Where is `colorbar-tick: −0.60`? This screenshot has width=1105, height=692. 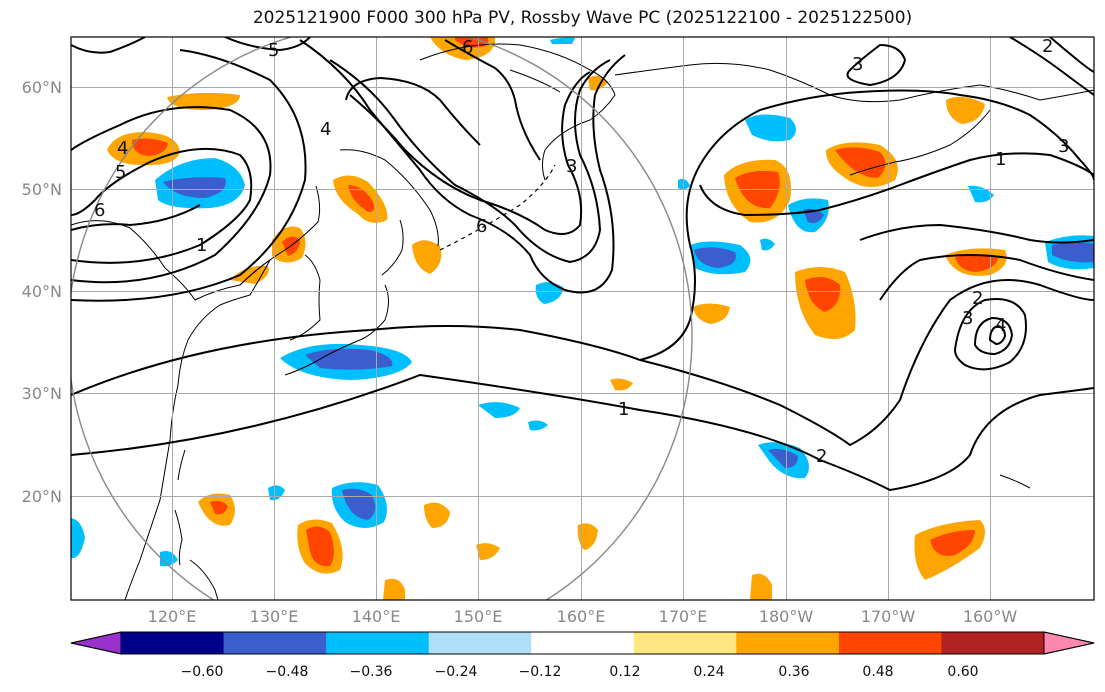
colorbar-tick: −0.60 is located at coordinates (202, 672).